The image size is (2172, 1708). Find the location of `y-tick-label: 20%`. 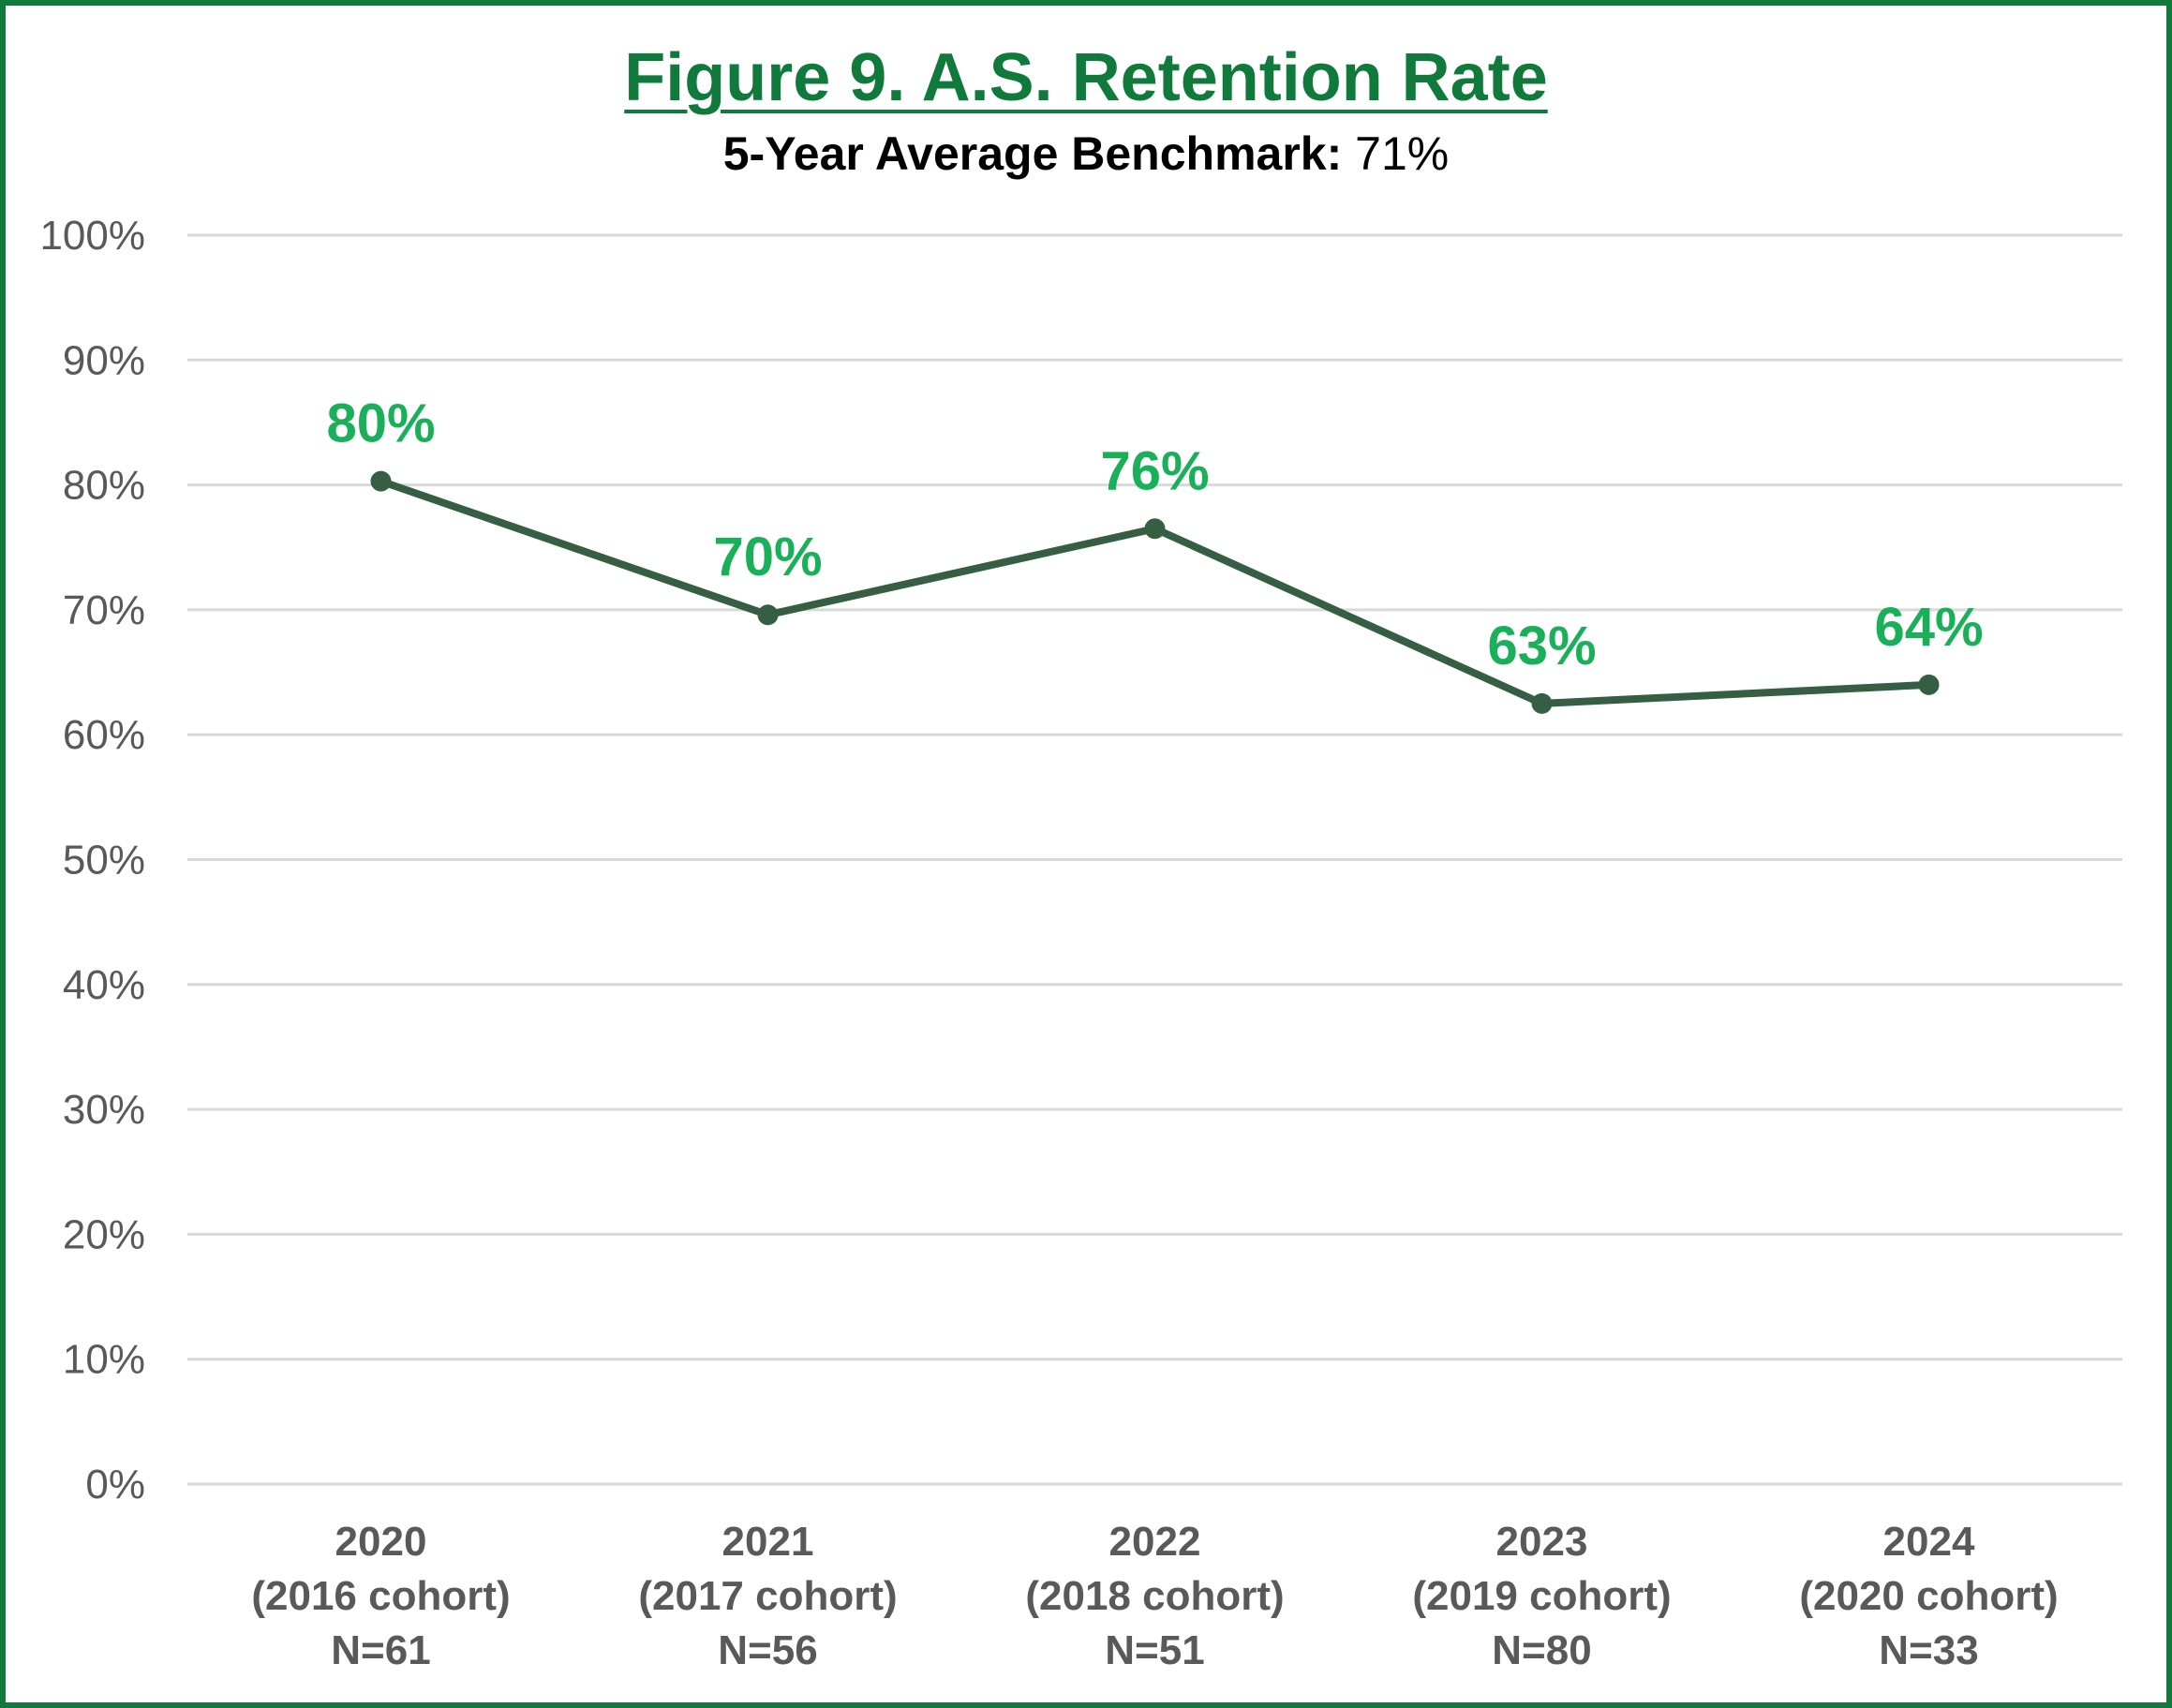

y-tick-label: 20% is located at coordinates (104, 1234).